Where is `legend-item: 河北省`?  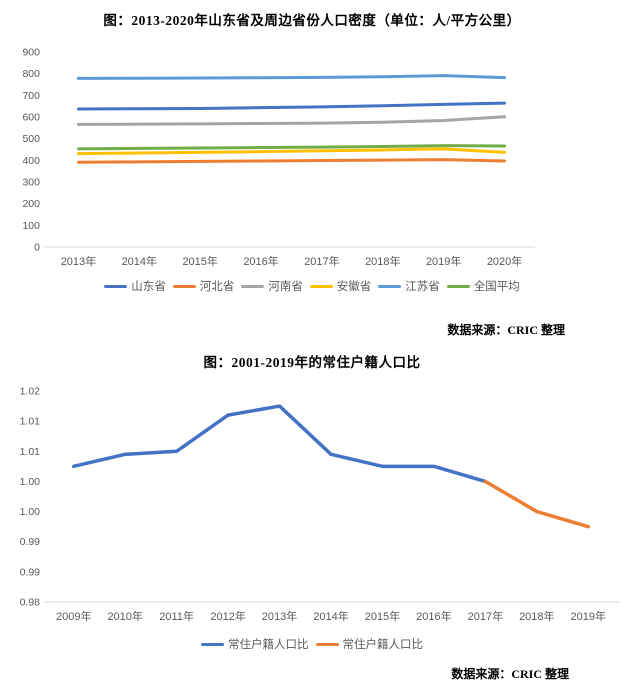 legend-item: 河北省 is located at coordinates (203, 286).